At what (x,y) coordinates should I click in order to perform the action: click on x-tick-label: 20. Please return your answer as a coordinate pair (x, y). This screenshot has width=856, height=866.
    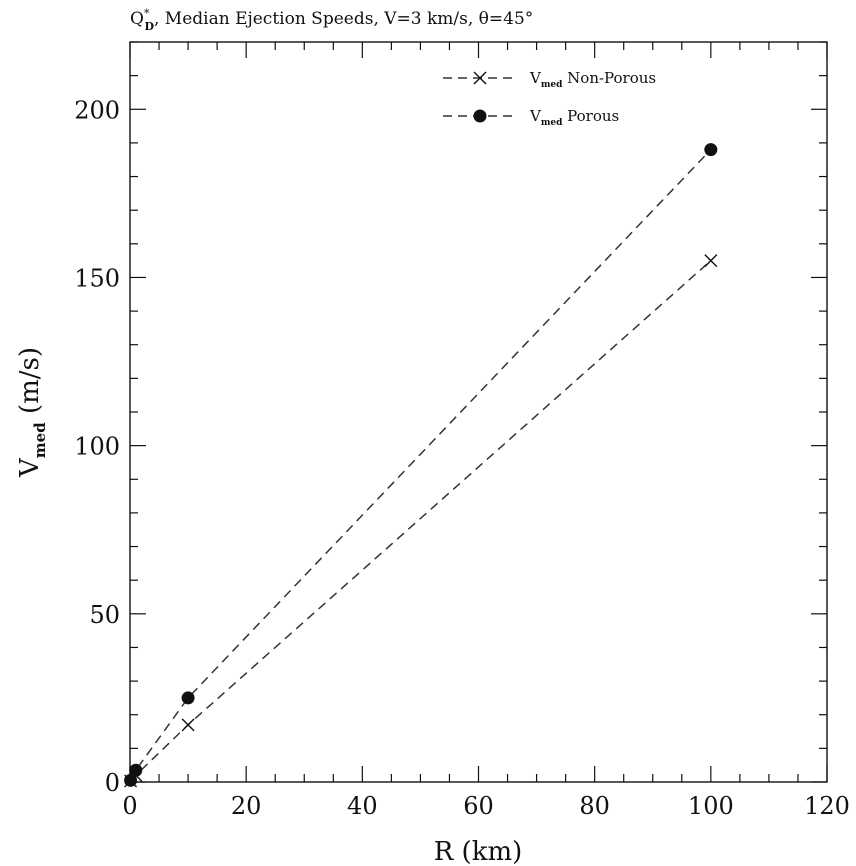
    Looking at the image, I should click on (246, 806).